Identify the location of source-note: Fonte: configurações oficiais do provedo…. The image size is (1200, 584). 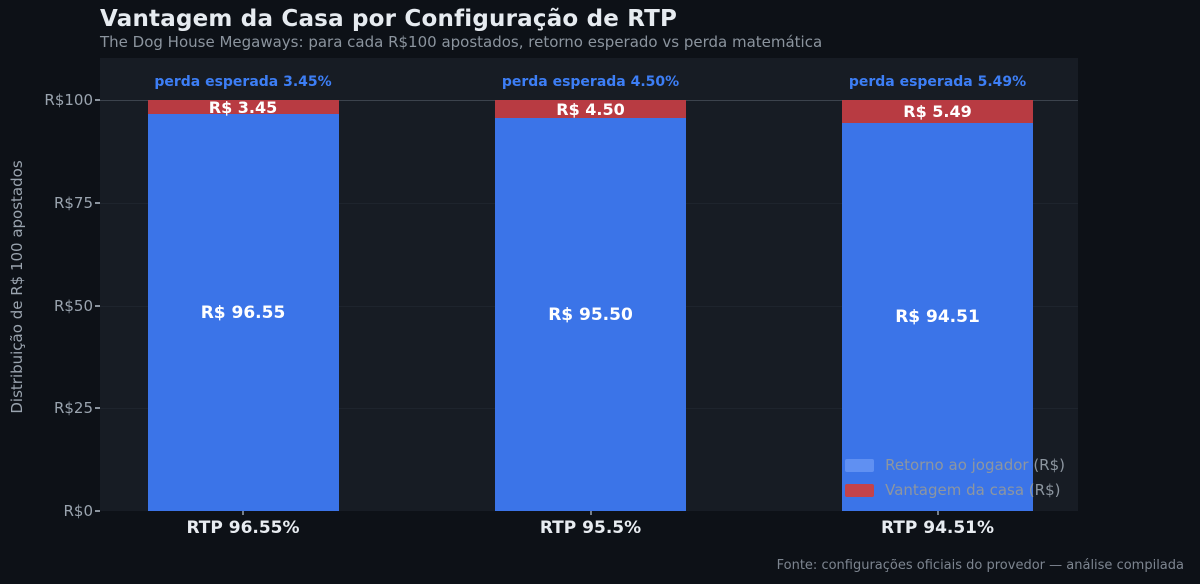
(980, 565).